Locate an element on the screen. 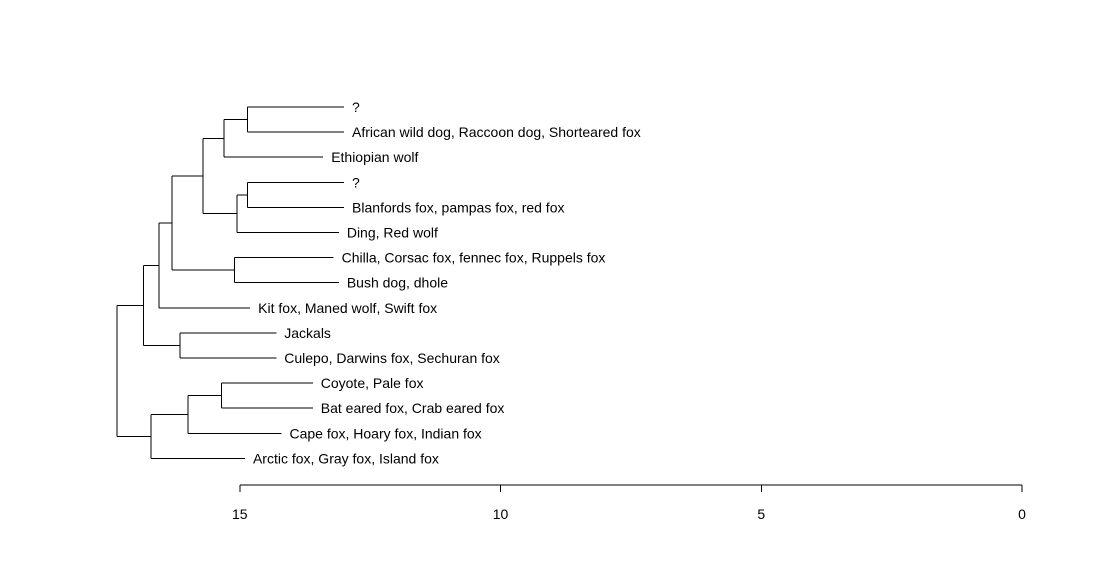 This screenshot has width=1100, height=587. axis-tick-label-5: 5 is located at coordinates (761, 514).